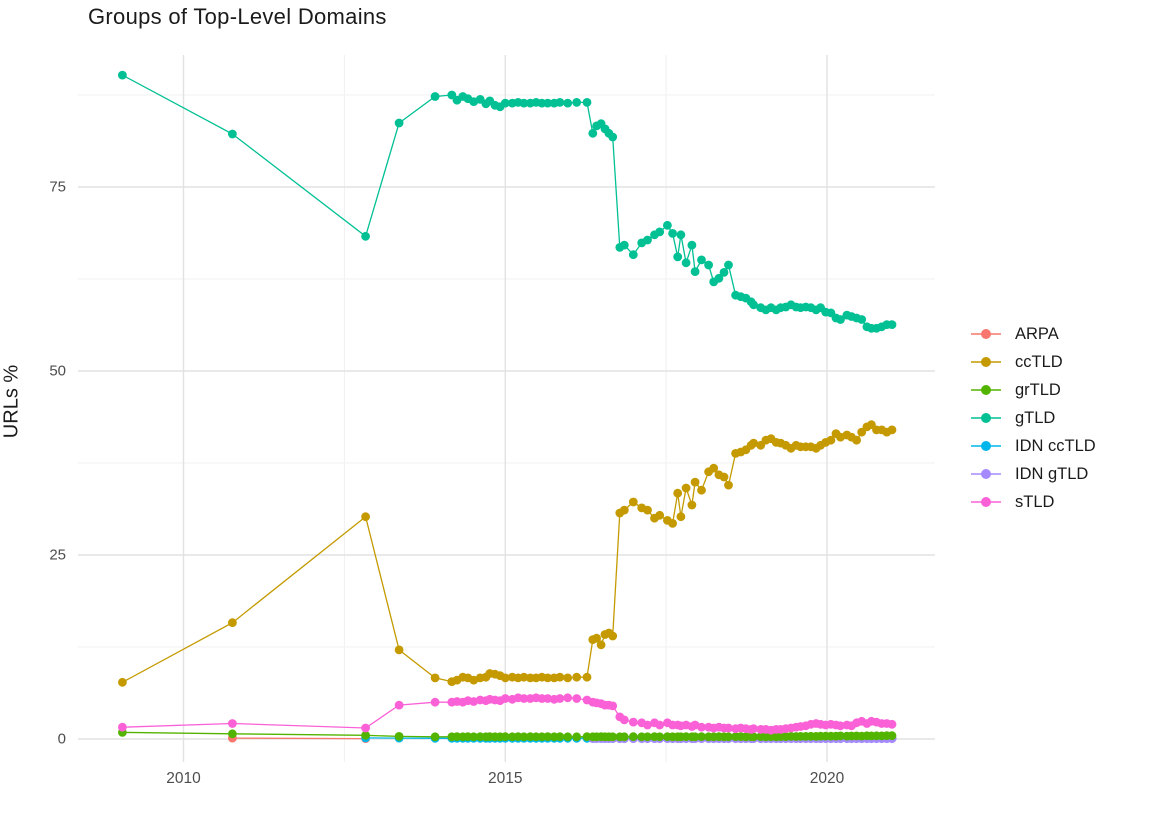 This screenshot has width=1164, height=827. I want to click on legend-item-stld: sTLD, so click(1033, 502).